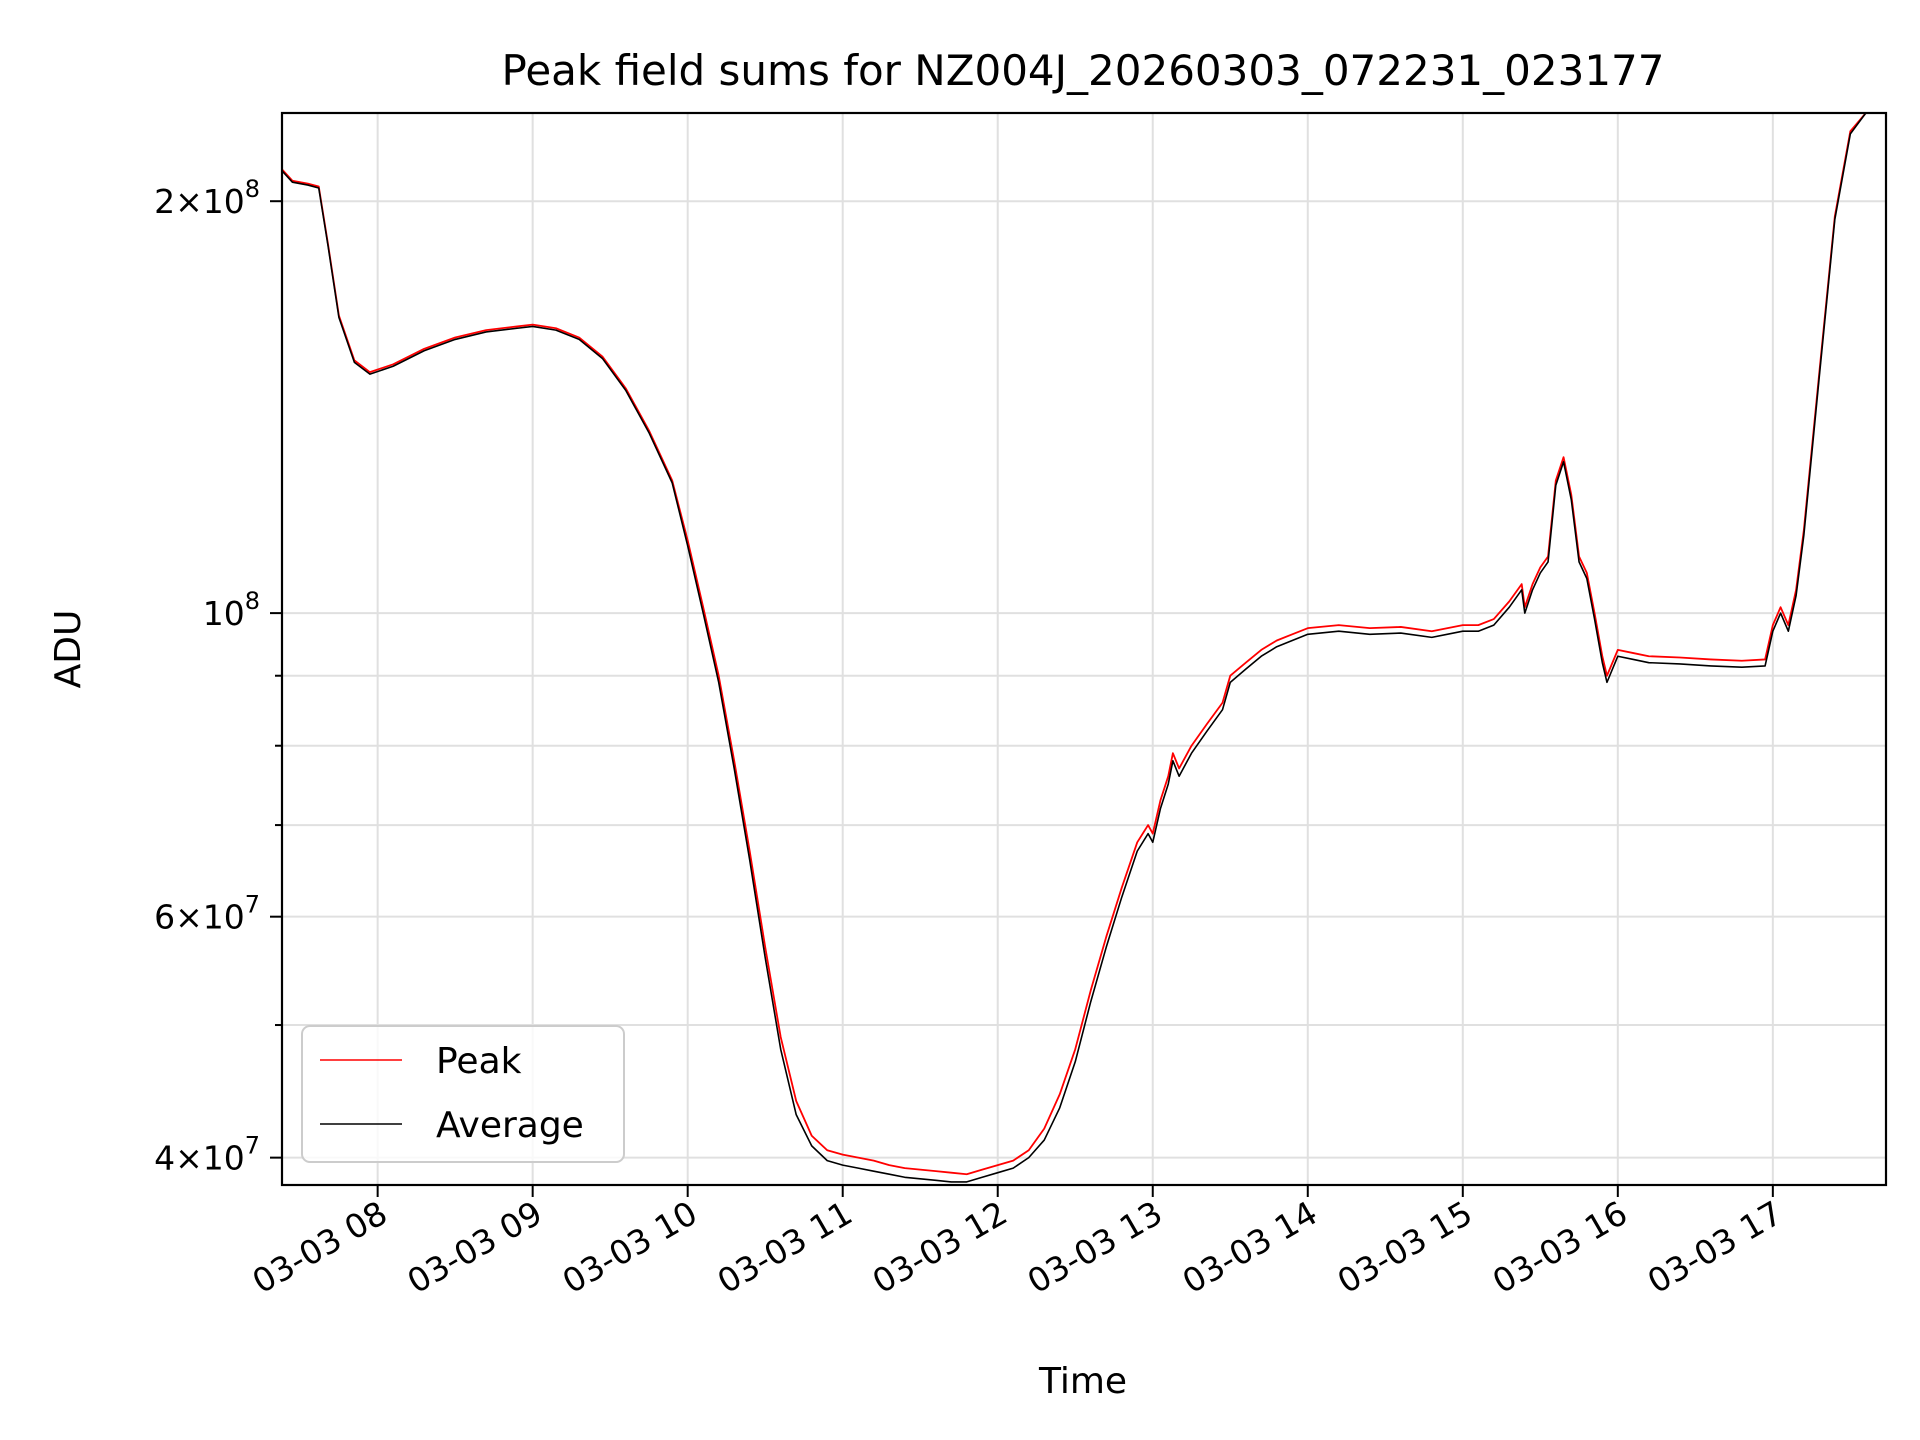 The height and width of the screenshot is (1440, 1920). Describe the element at coordinates (164, 917) in the screenshot. I see `y-tick-mantissa: 6` at that location.